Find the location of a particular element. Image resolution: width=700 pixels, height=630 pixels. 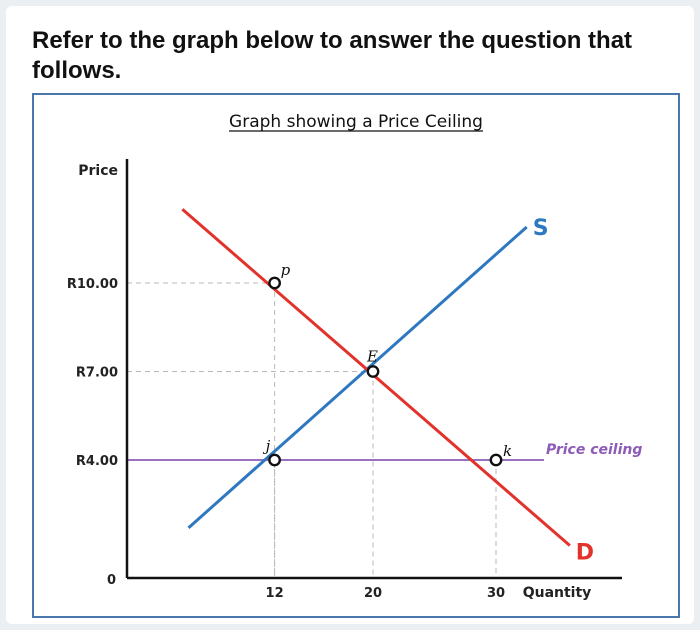

x-axis-label: Quantity is located at coordinates (557, 593).